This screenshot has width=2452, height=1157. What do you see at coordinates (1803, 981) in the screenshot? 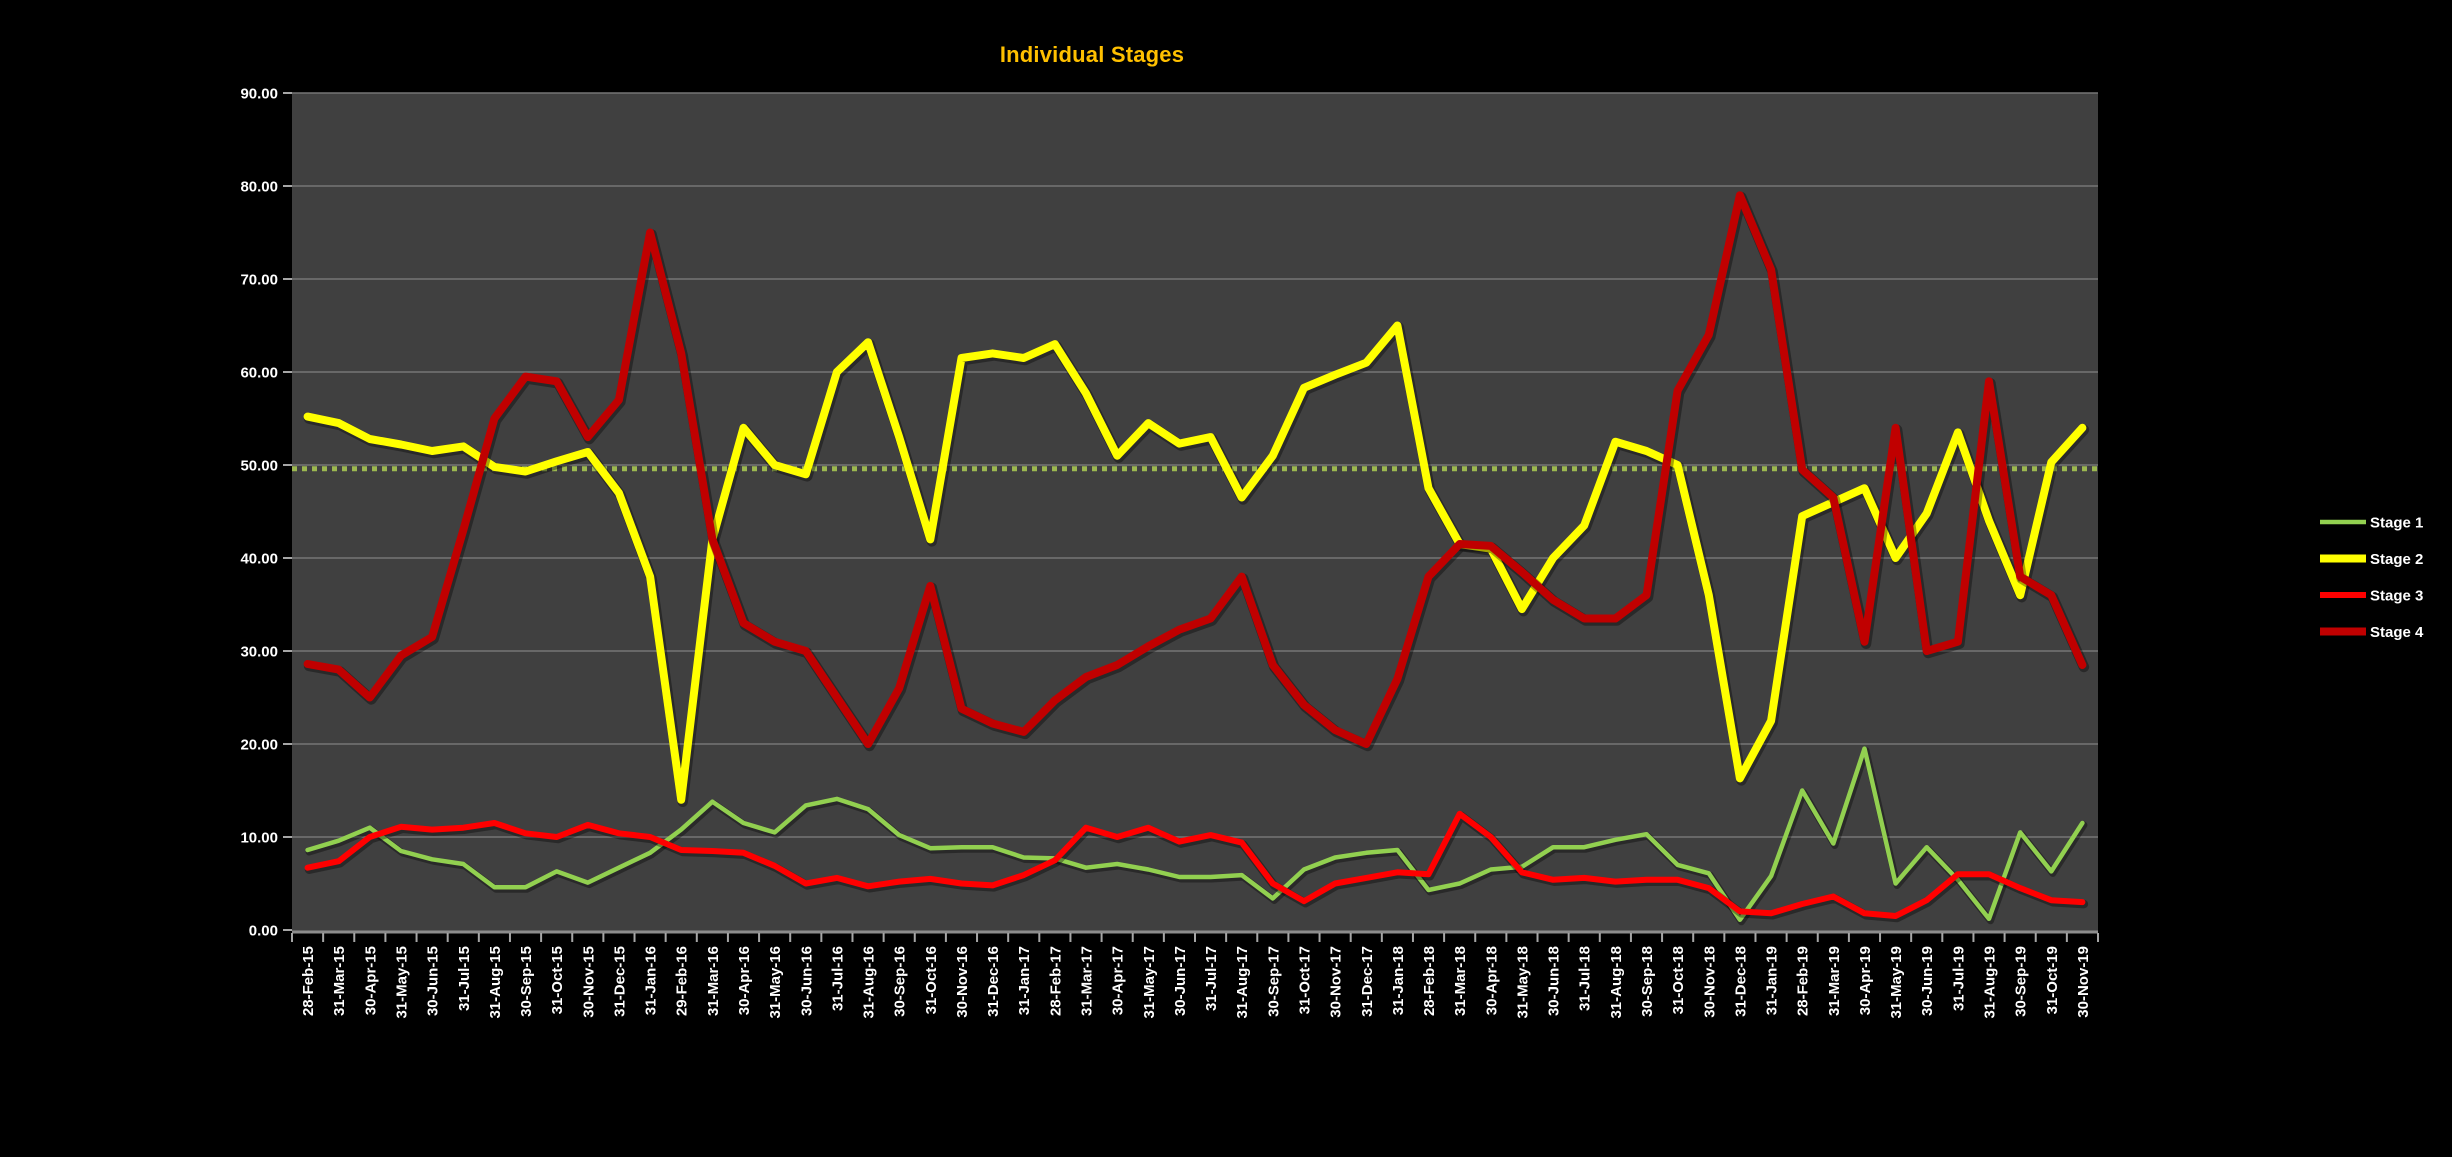
I see `x-axis-label: 28-Feb-19` at bounding box center [1803, 981].